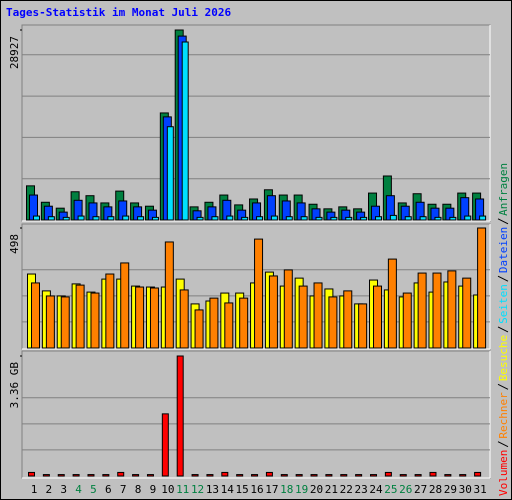 Image resolution: width=512 pixels, height=500 pixels. Describe the element at coordinates (361, 489) in the screenshot. I see `x-tick-label: 23` at that location.